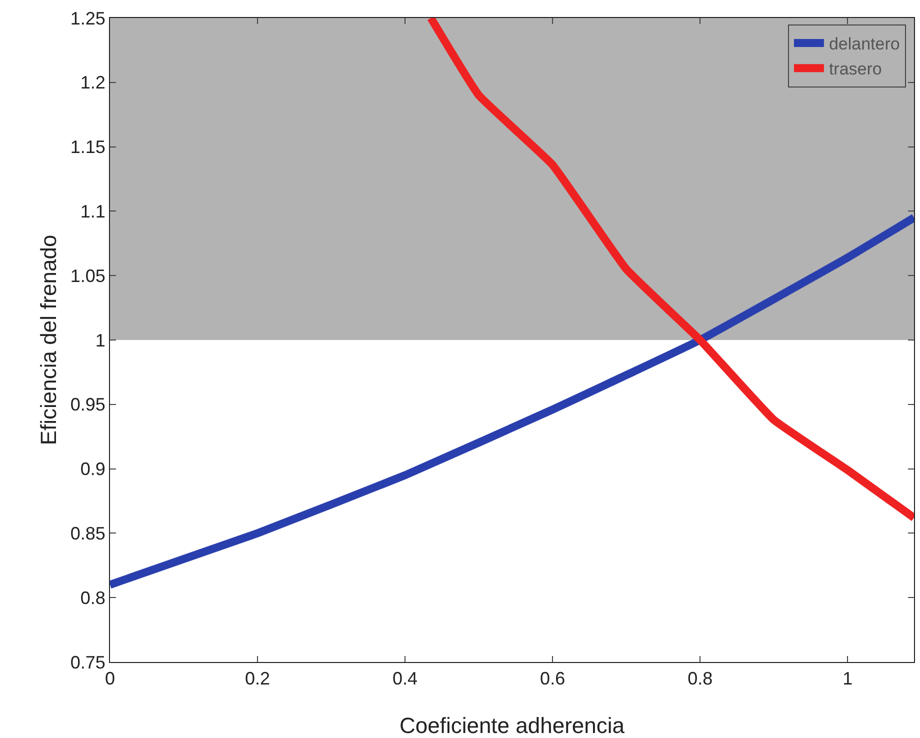 This screenshot has height=738, width=920. Describe the element at coordinates (553, 678) in the screenshot. I see `x-tick-label: 0.6` at that location.